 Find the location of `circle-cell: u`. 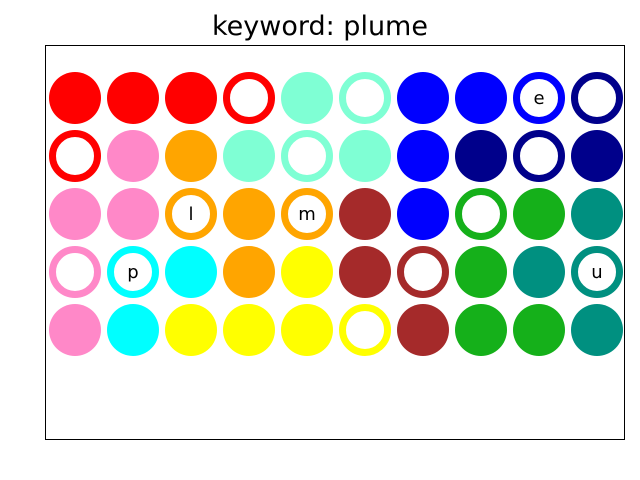

circle-cell: u is located at coordinates (597, 272).